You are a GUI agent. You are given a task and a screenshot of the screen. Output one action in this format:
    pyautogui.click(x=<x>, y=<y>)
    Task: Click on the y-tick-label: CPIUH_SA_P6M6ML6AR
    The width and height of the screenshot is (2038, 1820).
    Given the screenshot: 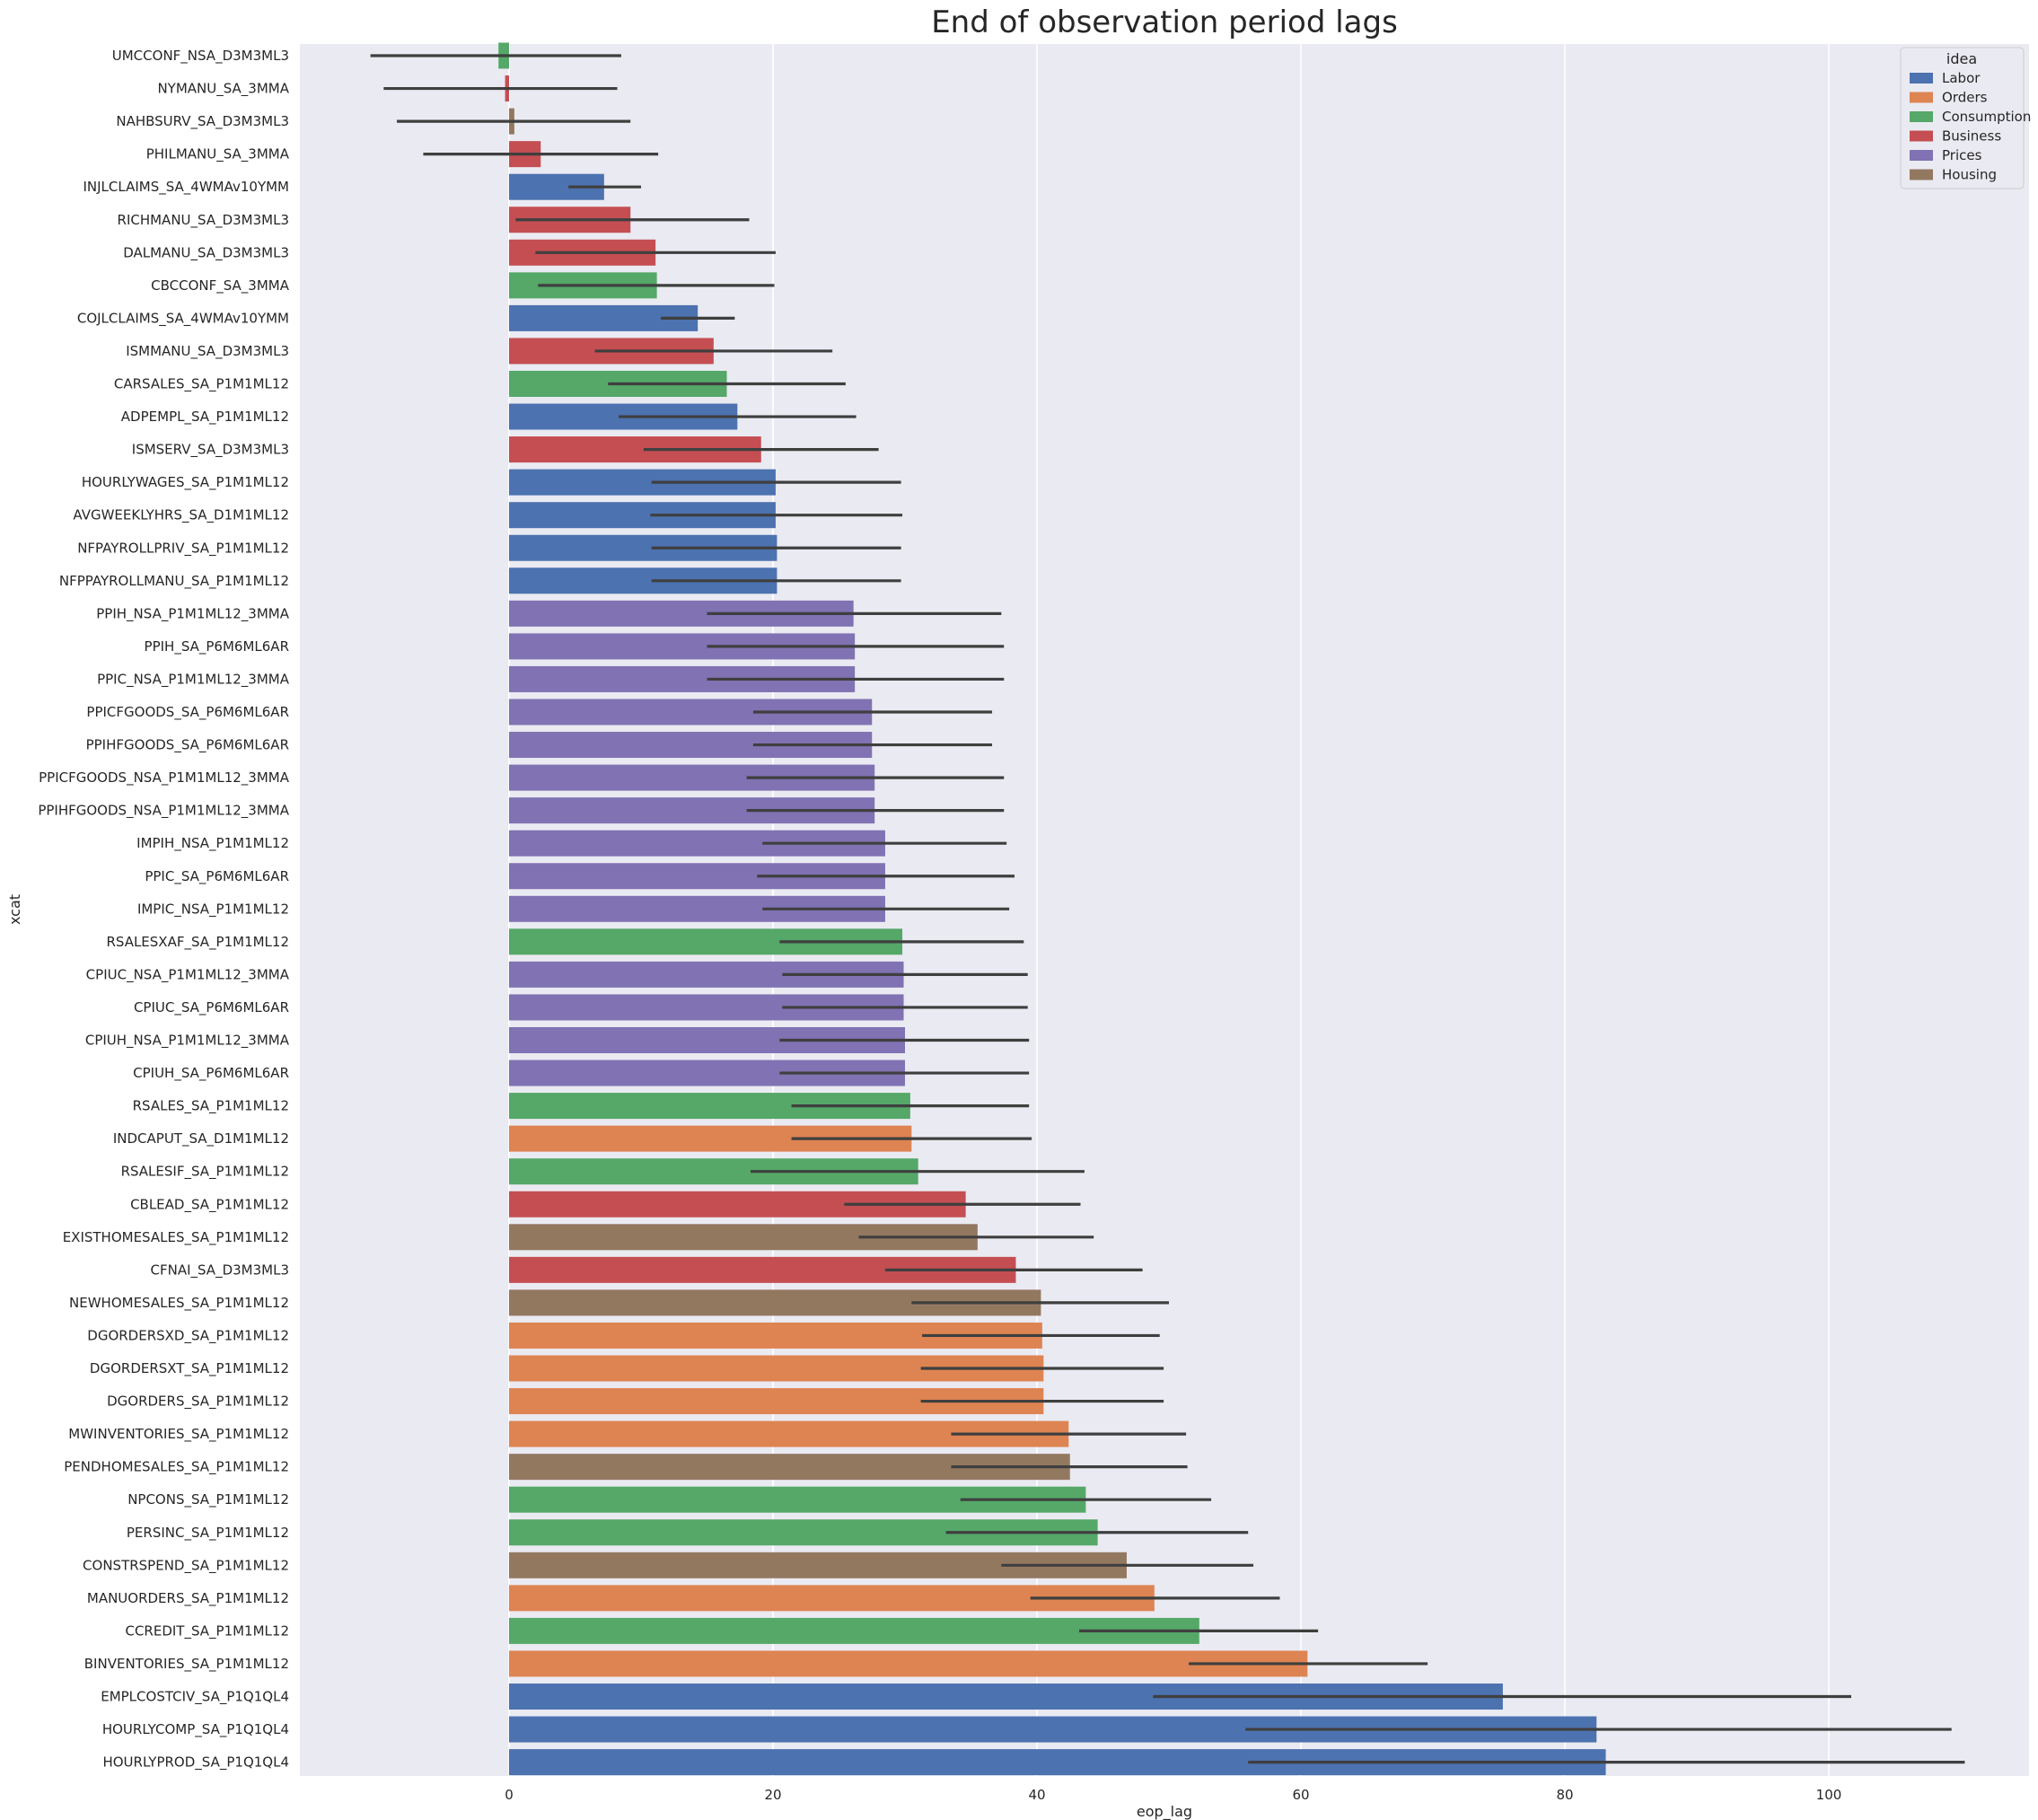 What is the action you would take?
    pyautogui.click(x=211, y=1073)
    